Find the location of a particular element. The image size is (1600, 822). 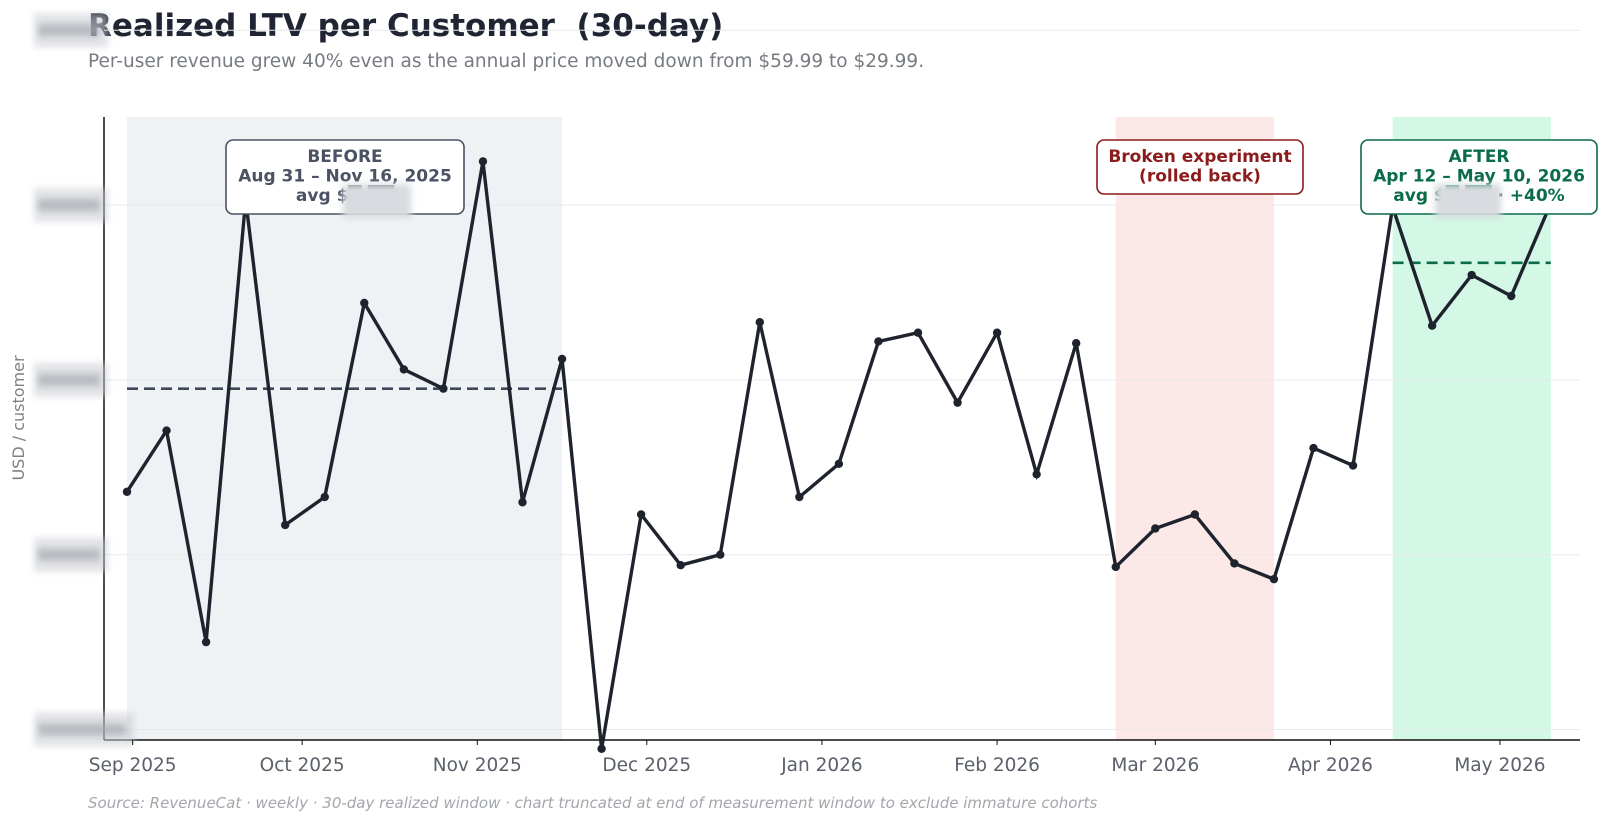

x-tick-label: Apr 2026 is located at coordinates (1330, 765).